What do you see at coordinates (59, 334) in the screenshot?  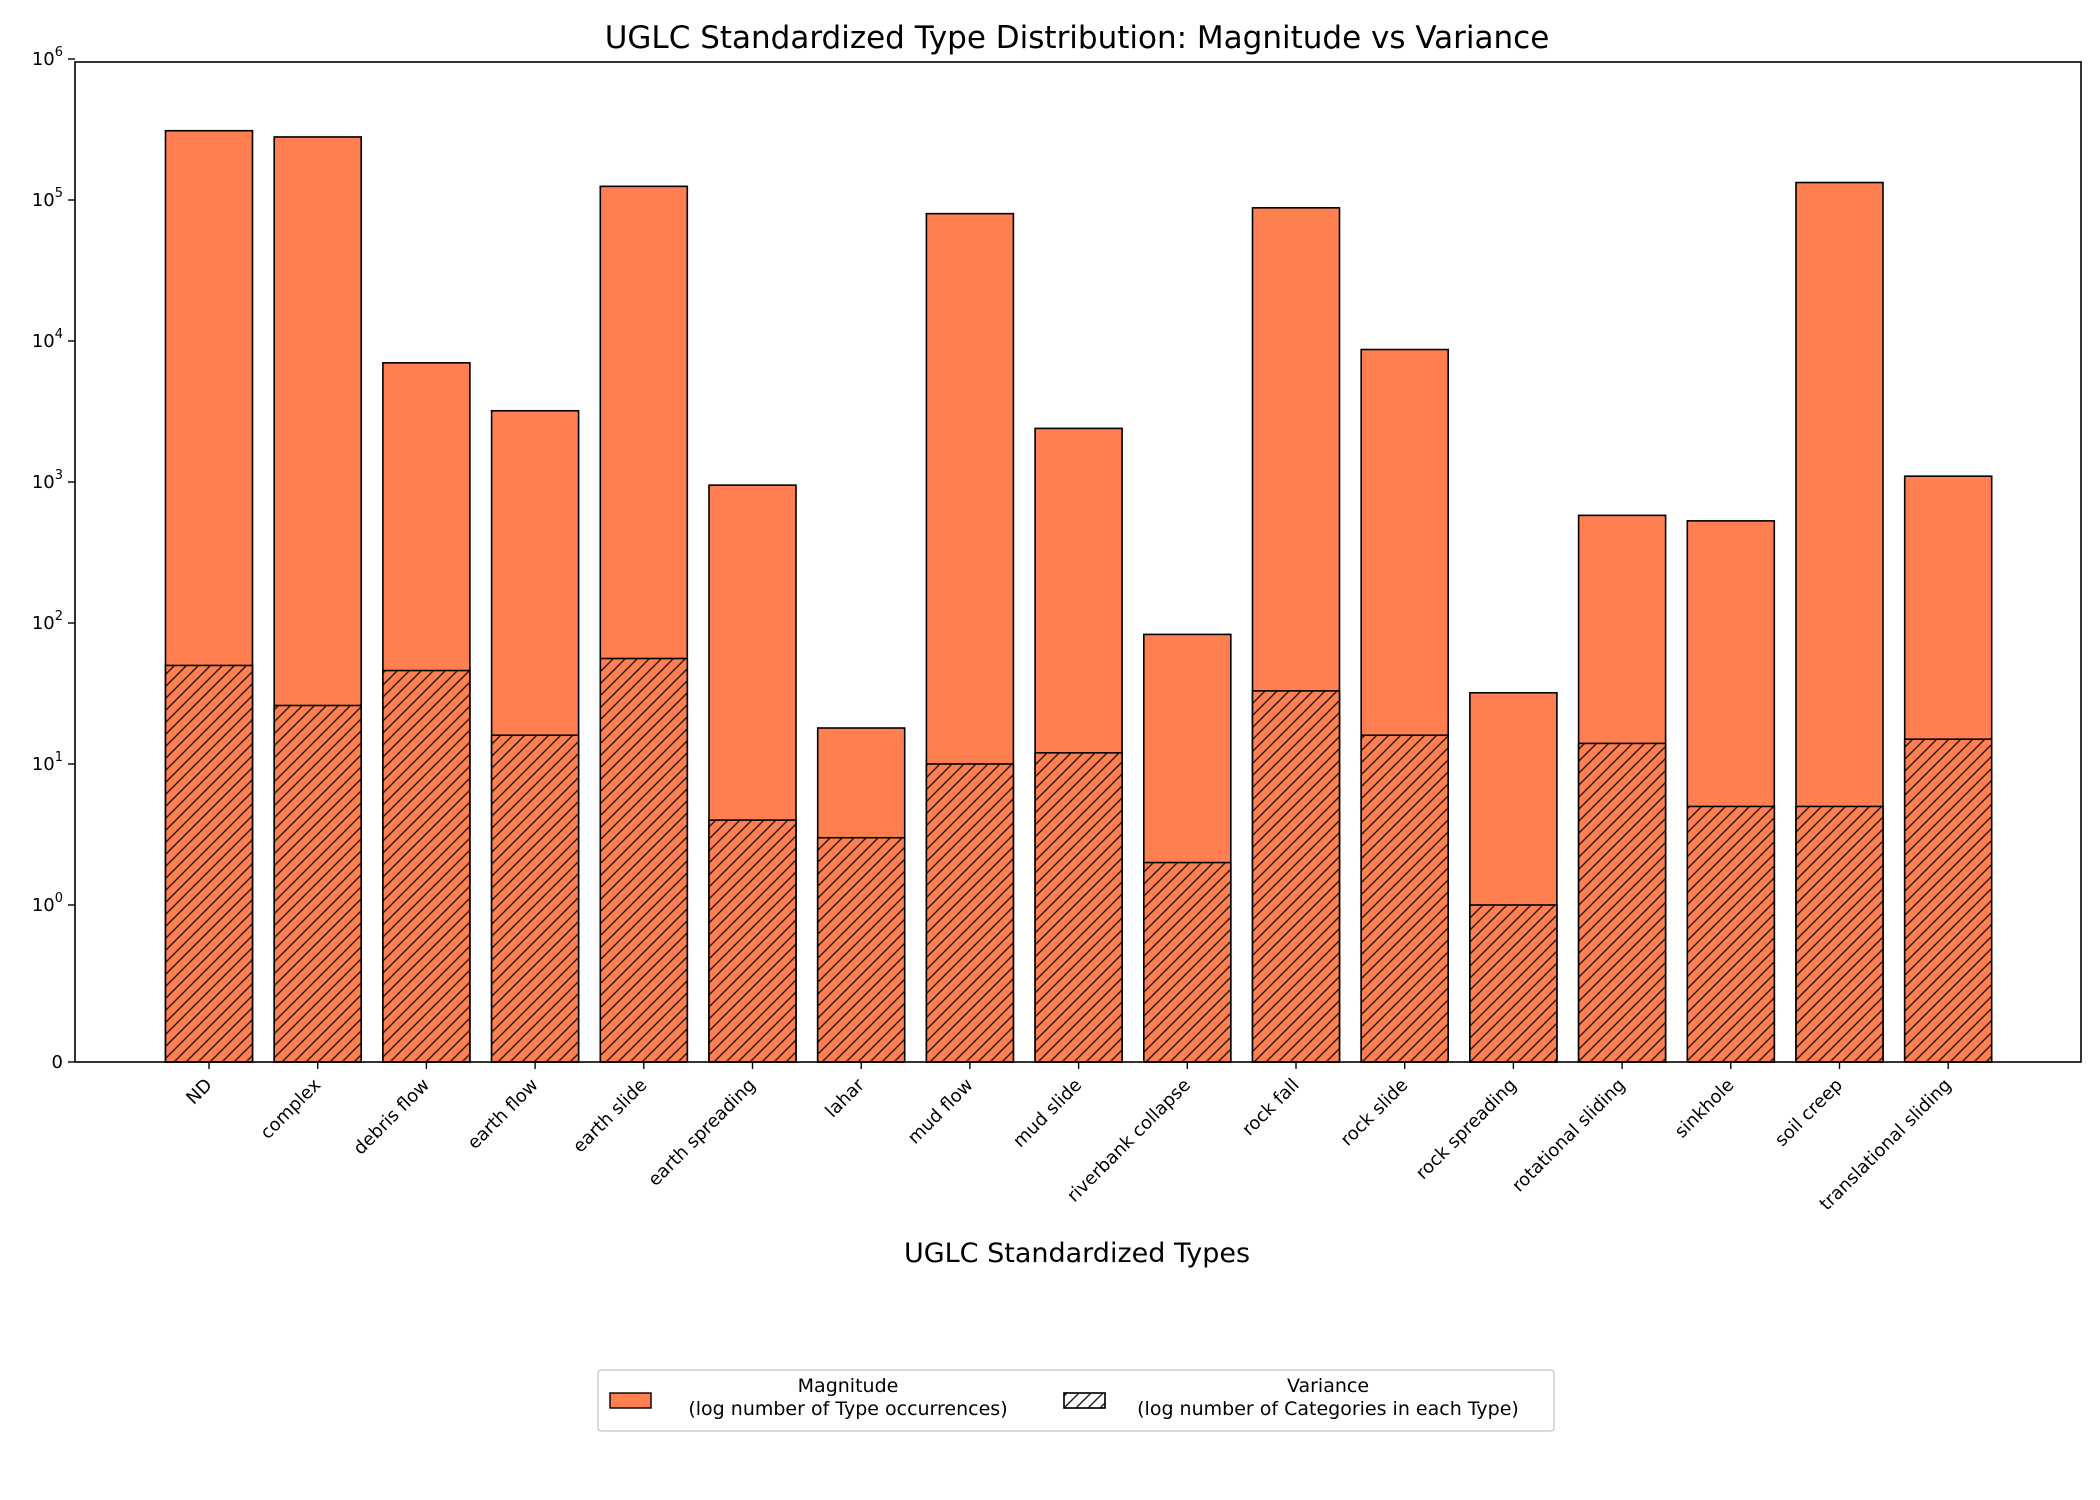 I see `y-tick-exponent: 4` at bounding box center [59, 334].